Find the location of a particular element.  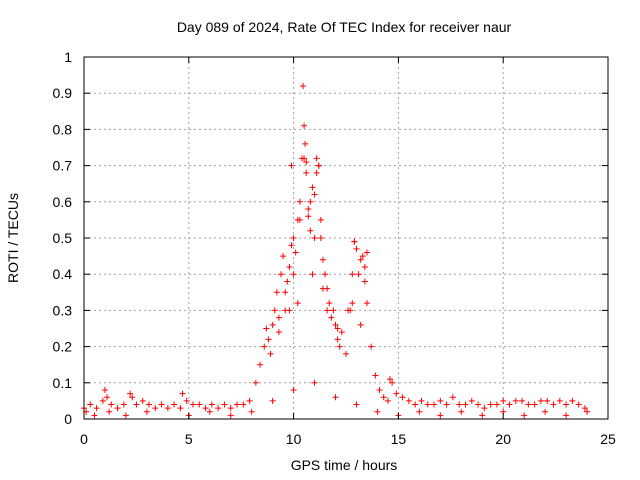

y-tick-label: 1 is located at coordinates (68, 57).